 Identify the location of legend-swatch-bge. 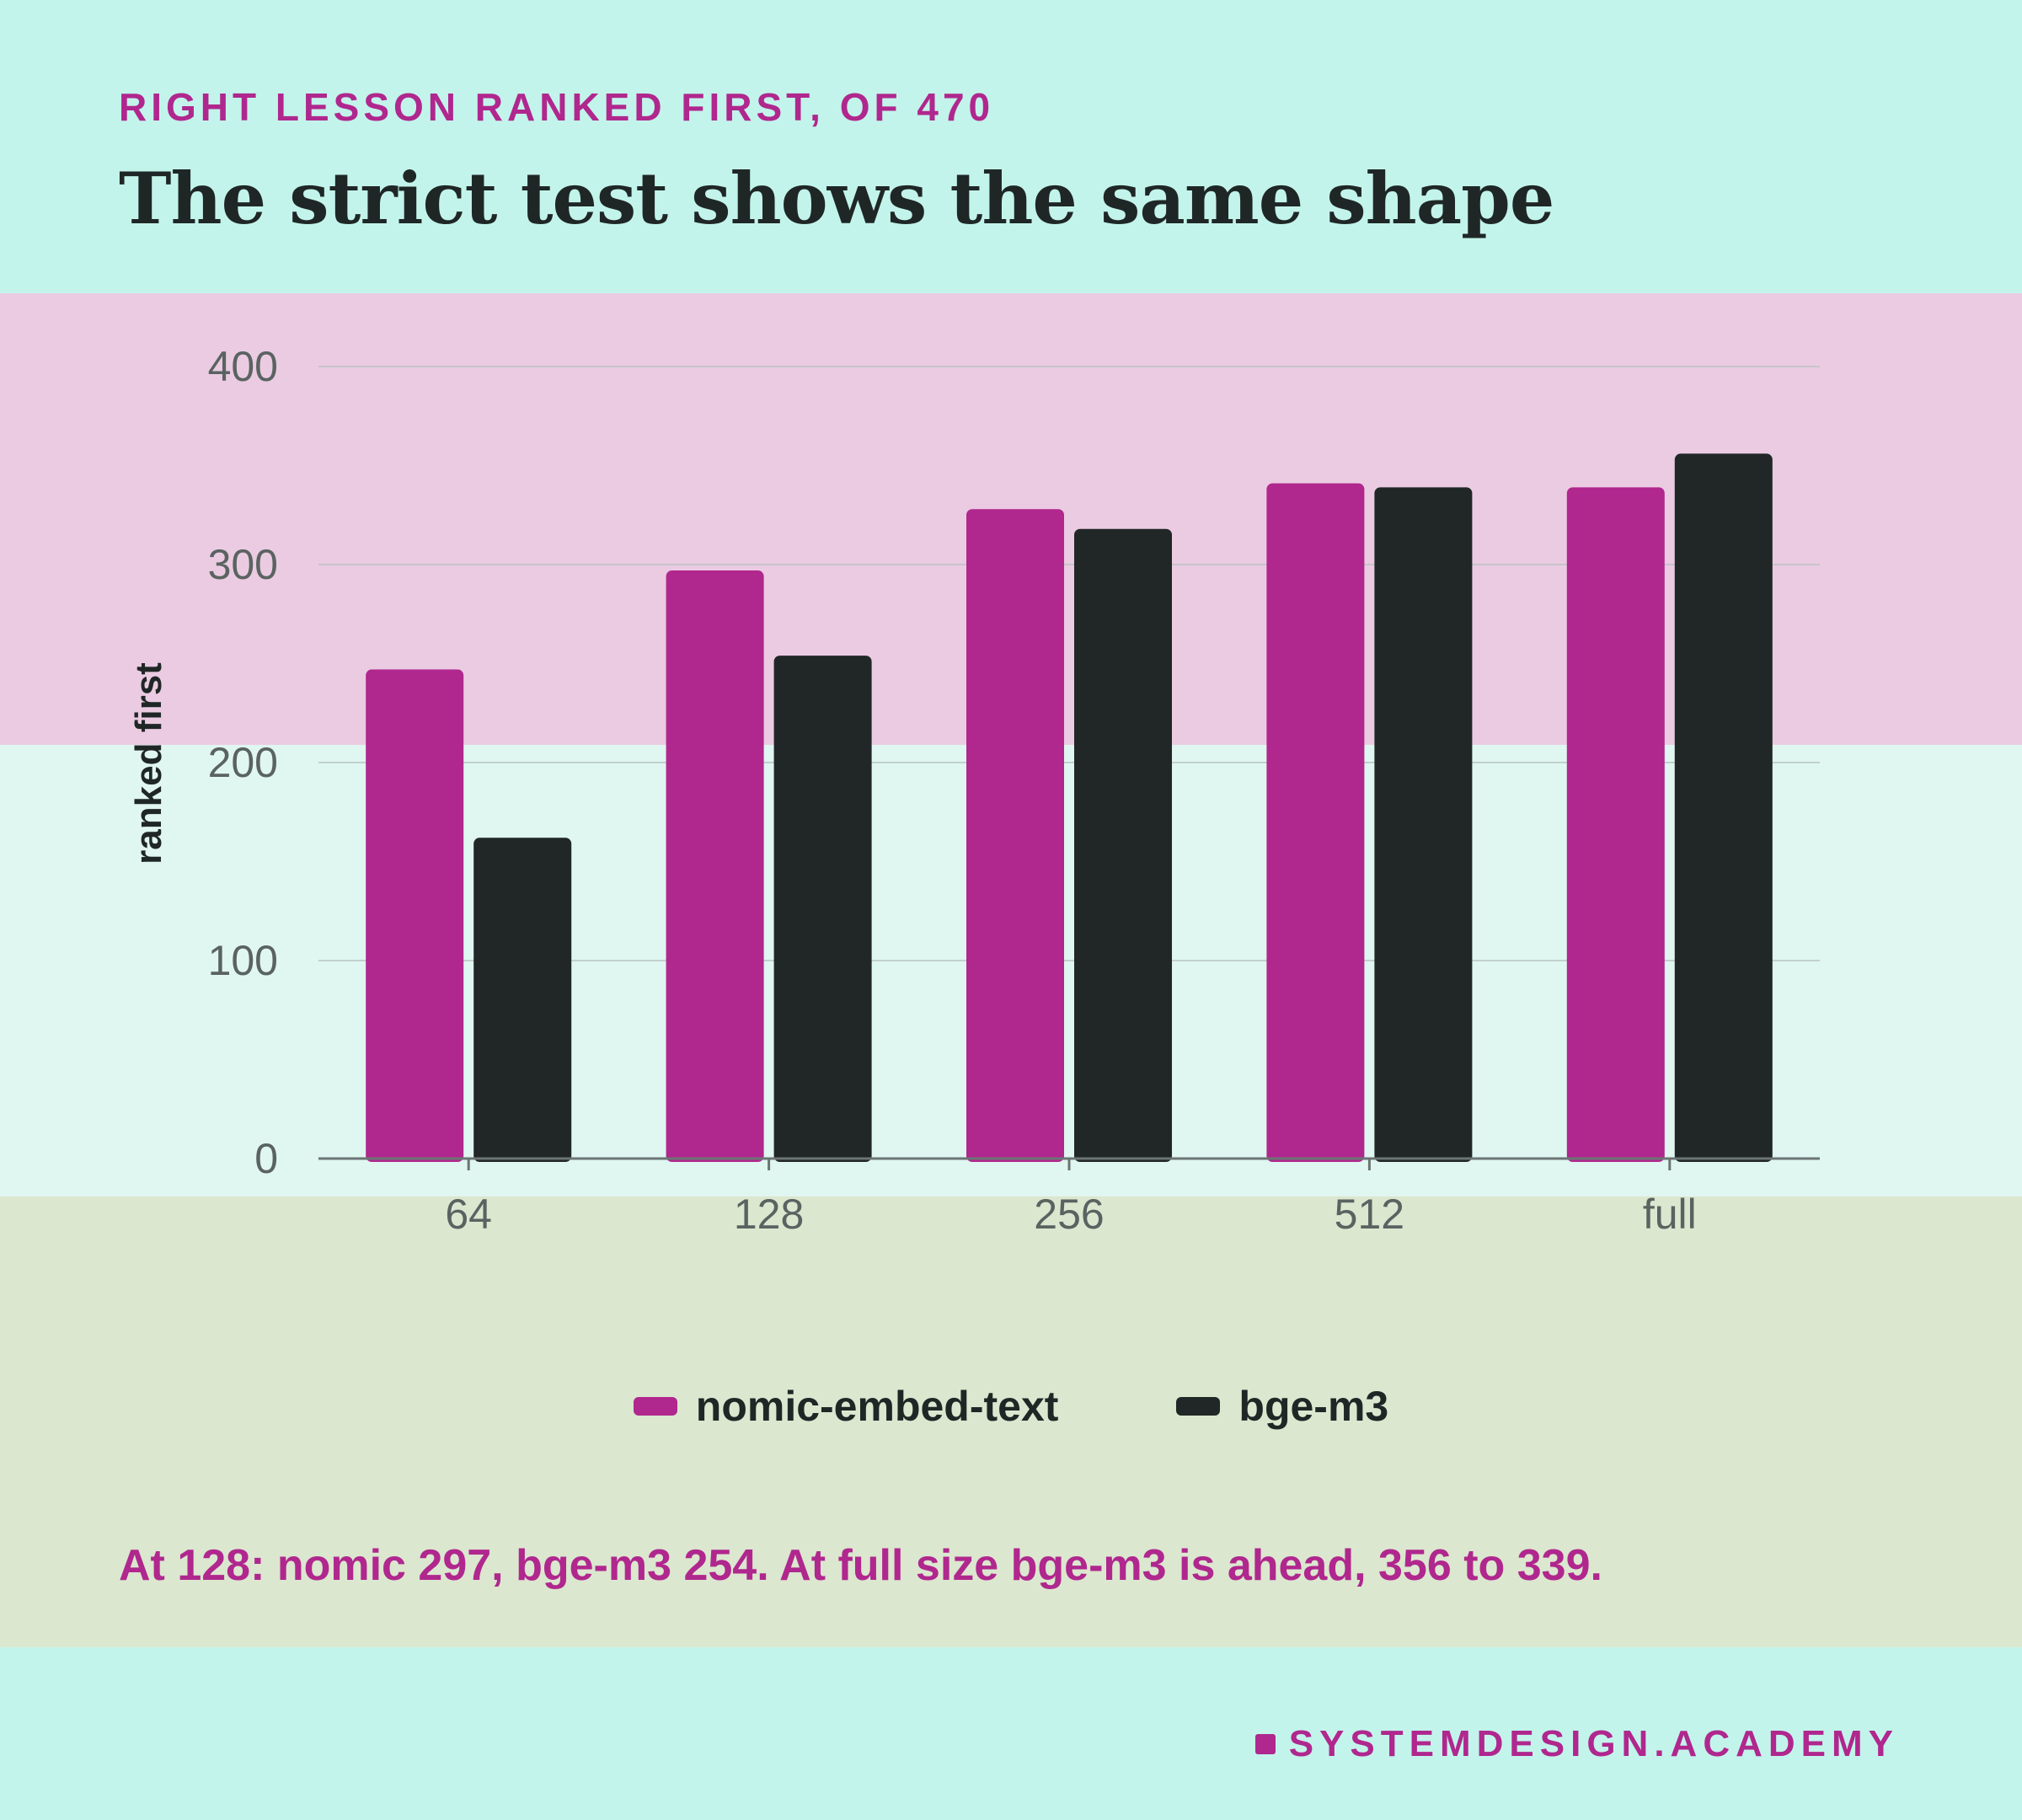
(1198, 1406).